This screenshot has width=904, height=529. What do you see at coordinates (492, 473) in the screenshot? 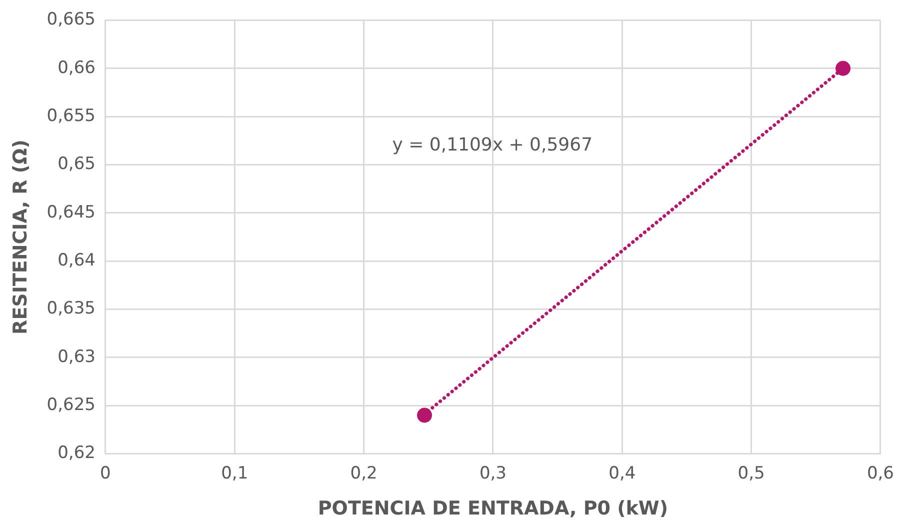
I see `x-tick-label: 0,3` at bounding box center [492, 473].